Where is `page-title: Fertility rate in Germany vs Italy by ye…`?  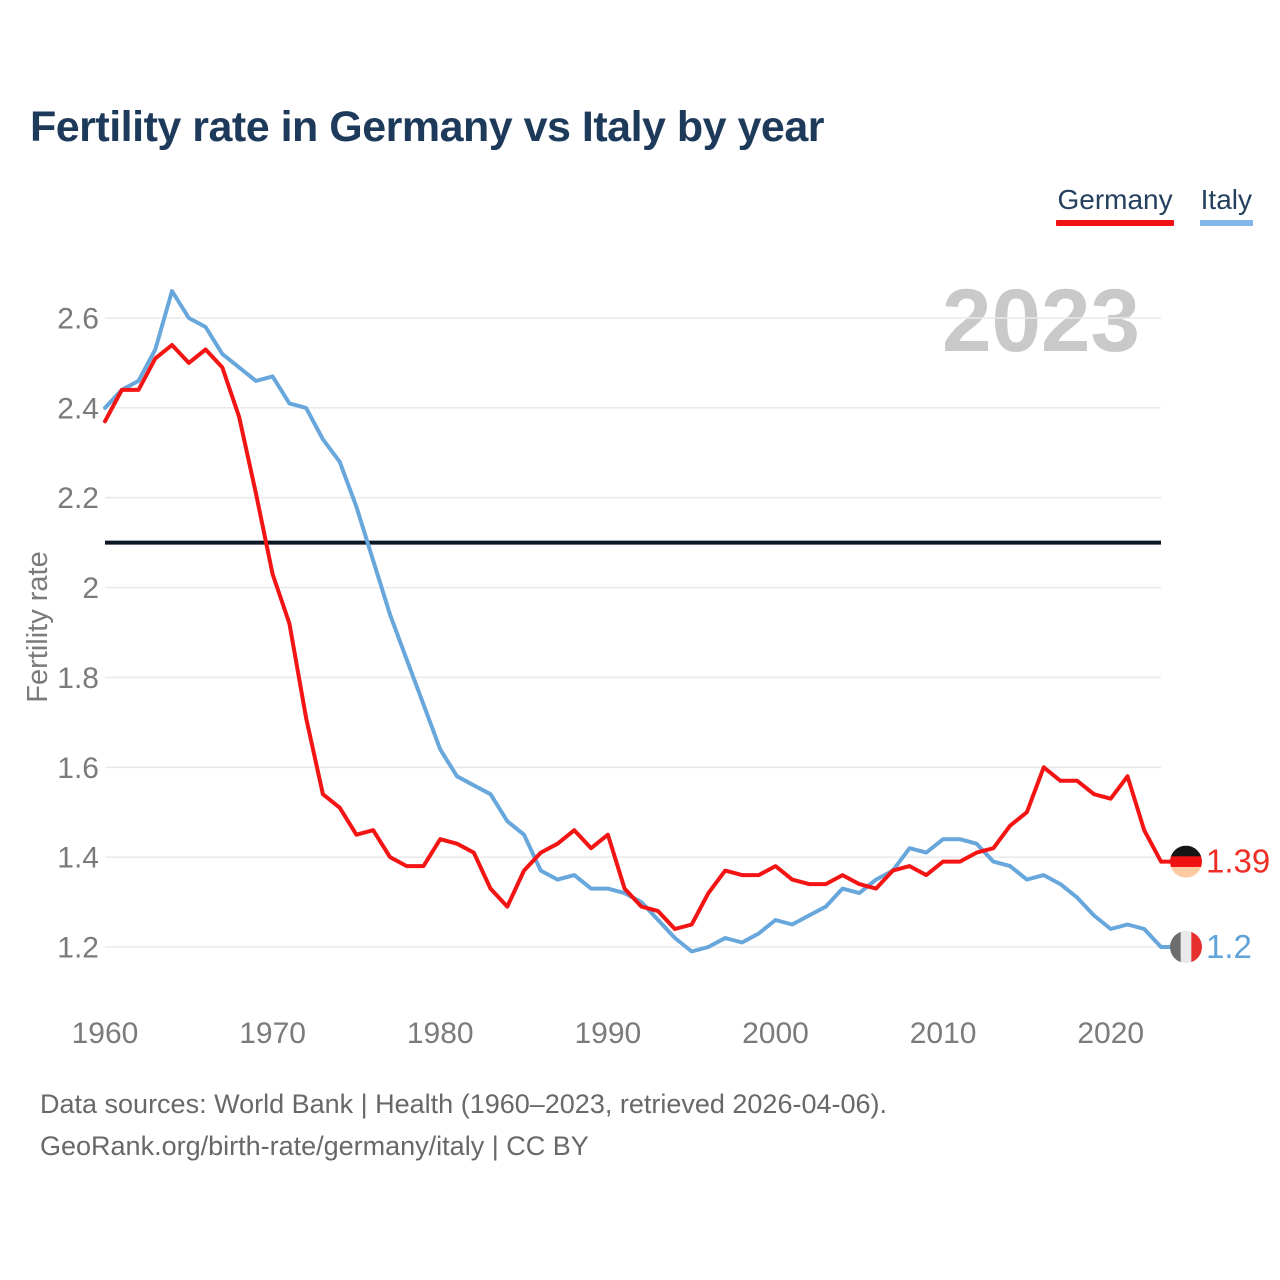
page-title: Fertility rate in Germany vs Italy by ye… is located at coordinates (427, 127).